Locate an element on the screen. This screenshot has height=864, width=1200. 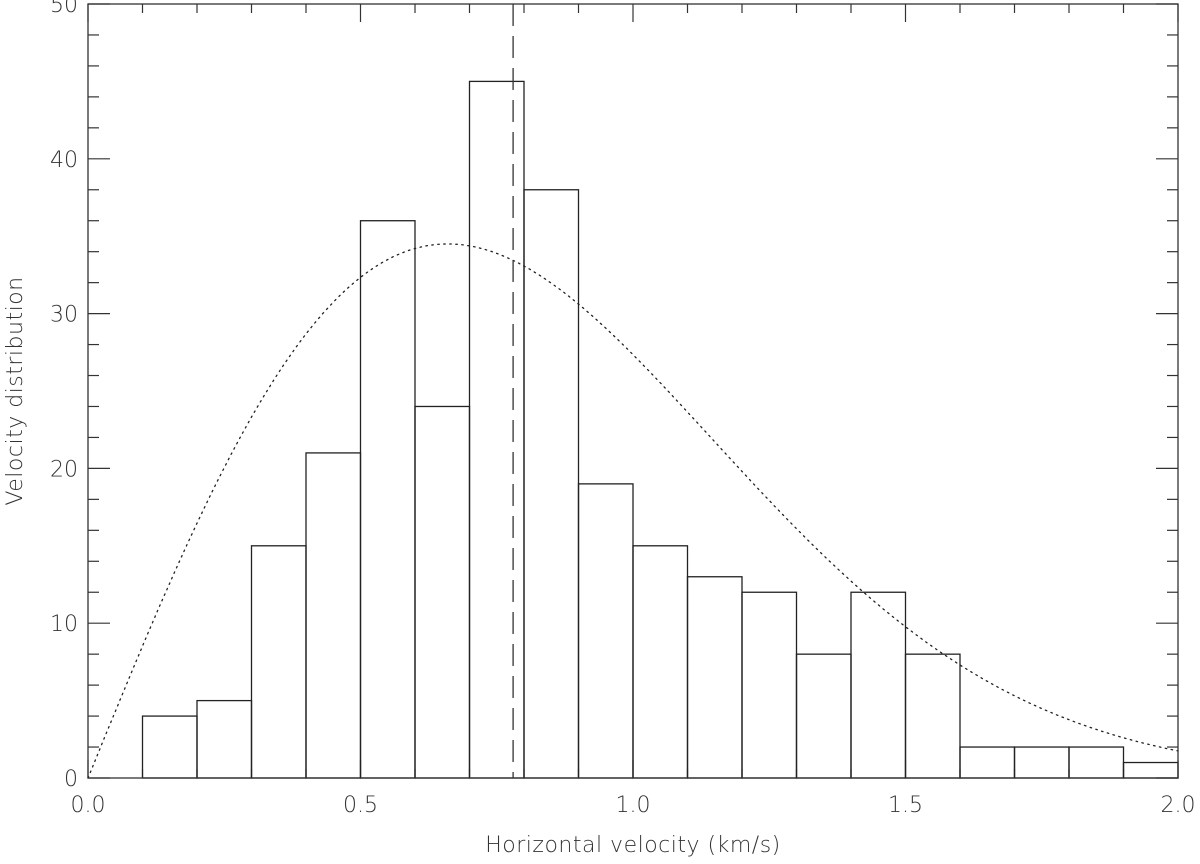
x-tick-label: 0.0 is located at coordinates (88, 805).